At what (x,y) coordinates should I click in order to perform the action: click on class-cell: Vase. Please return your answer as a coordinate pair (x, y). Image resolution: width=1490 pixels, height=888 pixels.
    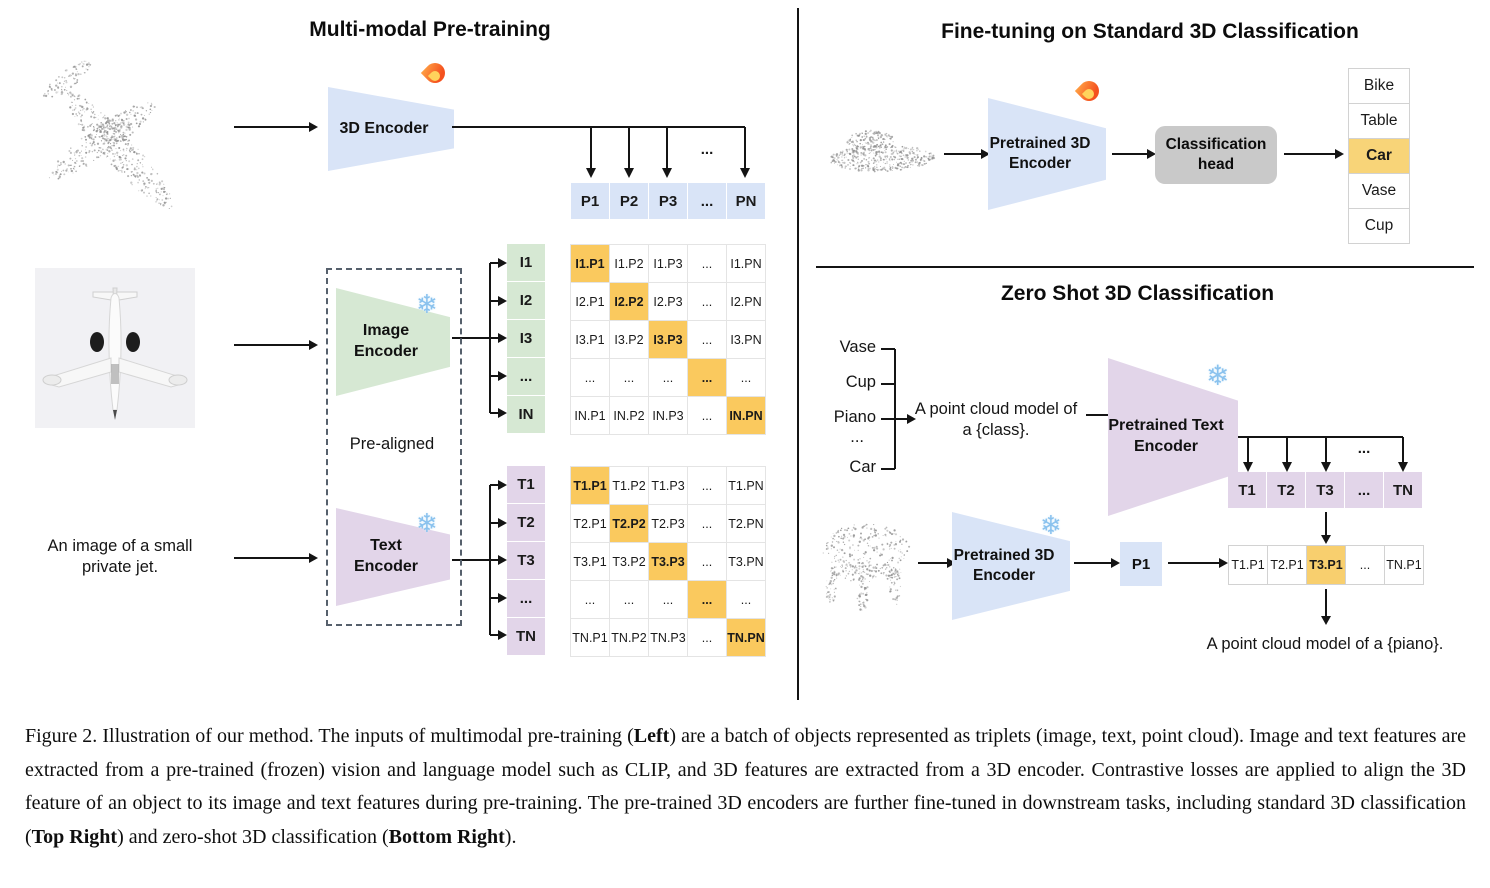
    Looking at the image, I should click on (1379, 191).